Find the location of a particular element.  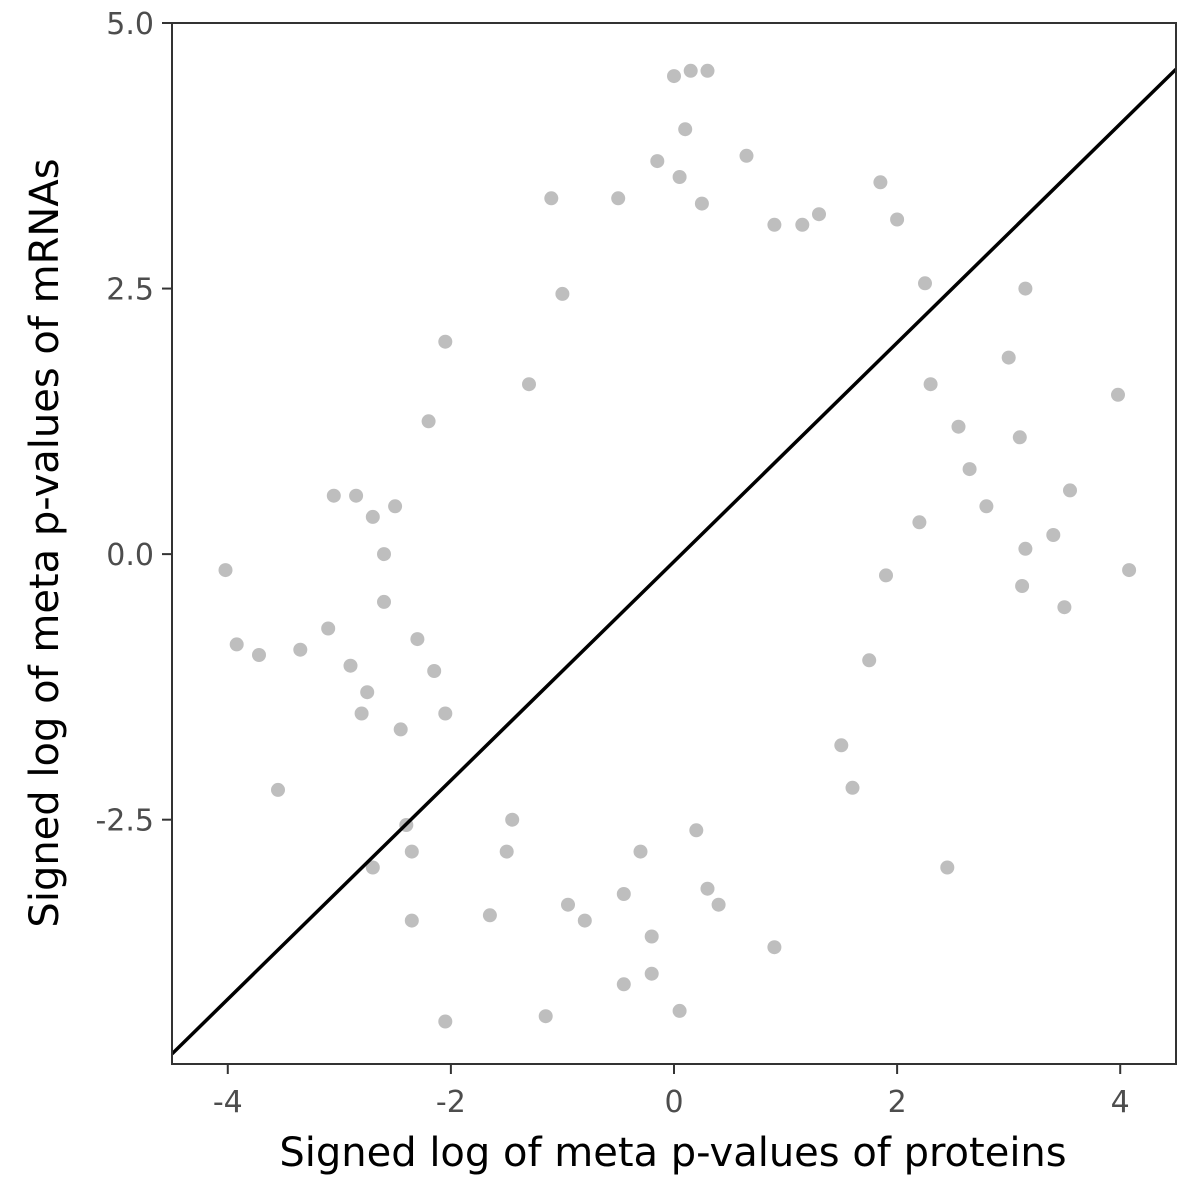

y-axis-title: Signed log of meta p-values of mRNAs is located at coordinates (45, 542).